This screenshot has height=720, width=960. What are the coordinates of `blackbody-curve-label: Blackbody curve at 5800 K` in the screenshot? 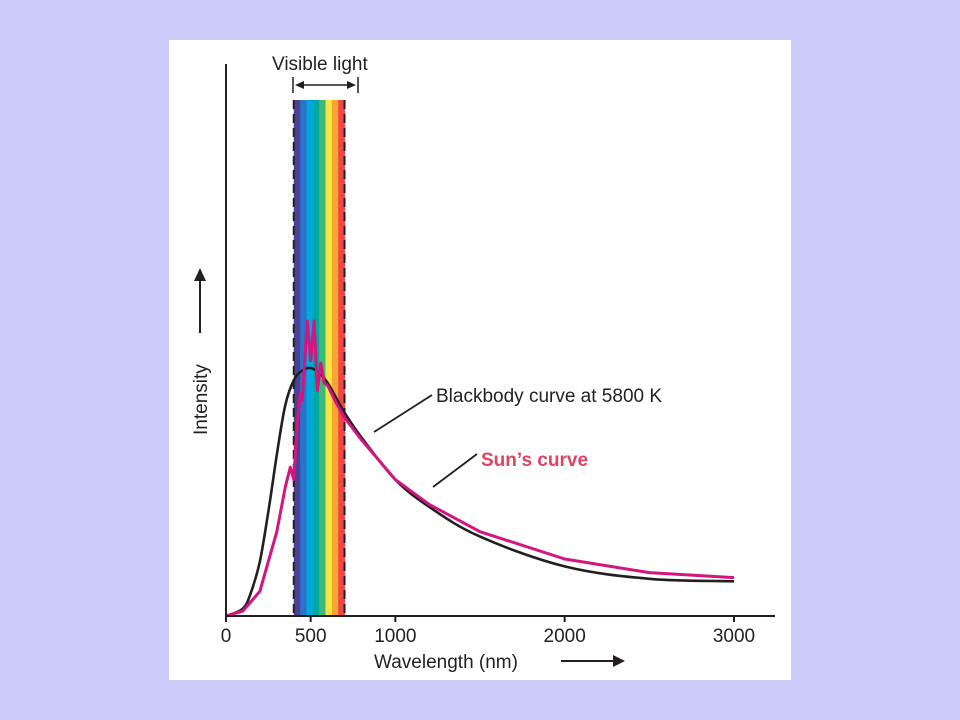 It's located at (549, 396).